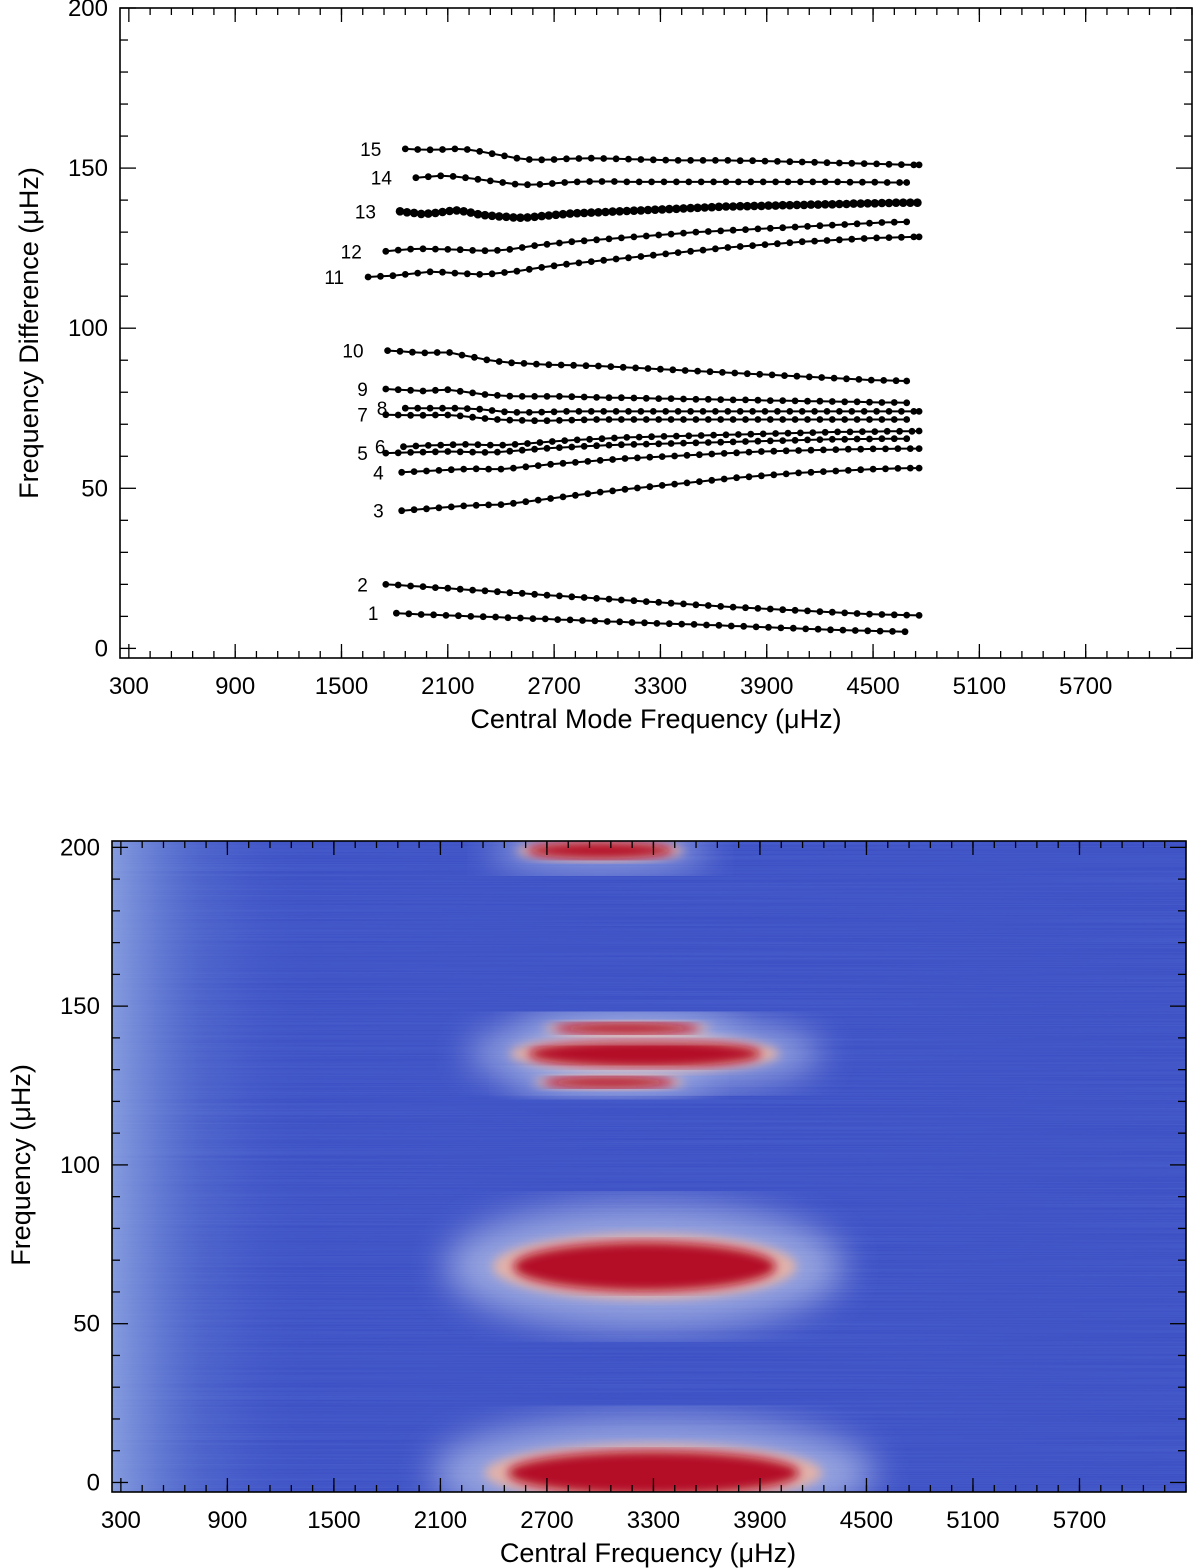  Describe the element at coordinates (370, 150) in the screenshot. I see `series-label-15: 15` at that location.